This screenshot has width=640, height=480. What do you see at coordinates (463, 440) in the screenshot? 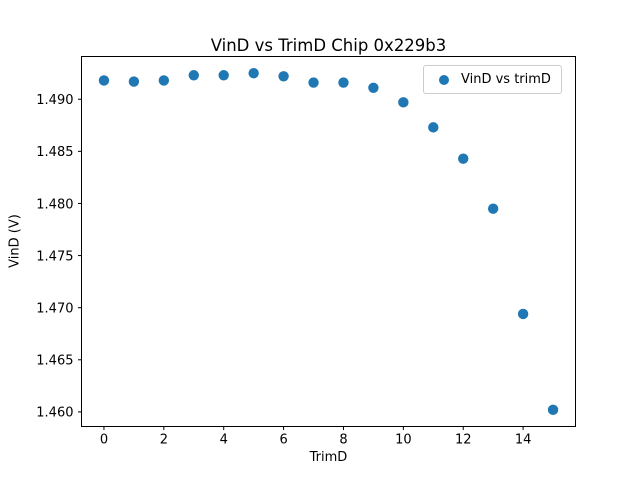
I see `x-tick-label: 12` at bounding box center [463, 440].